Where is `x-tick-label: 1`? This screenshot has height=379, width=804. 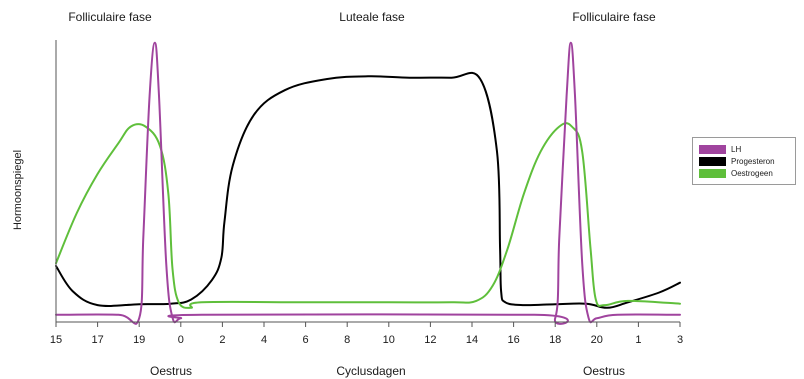 x-tick-label: 1 is located at coordinates (638, 340).